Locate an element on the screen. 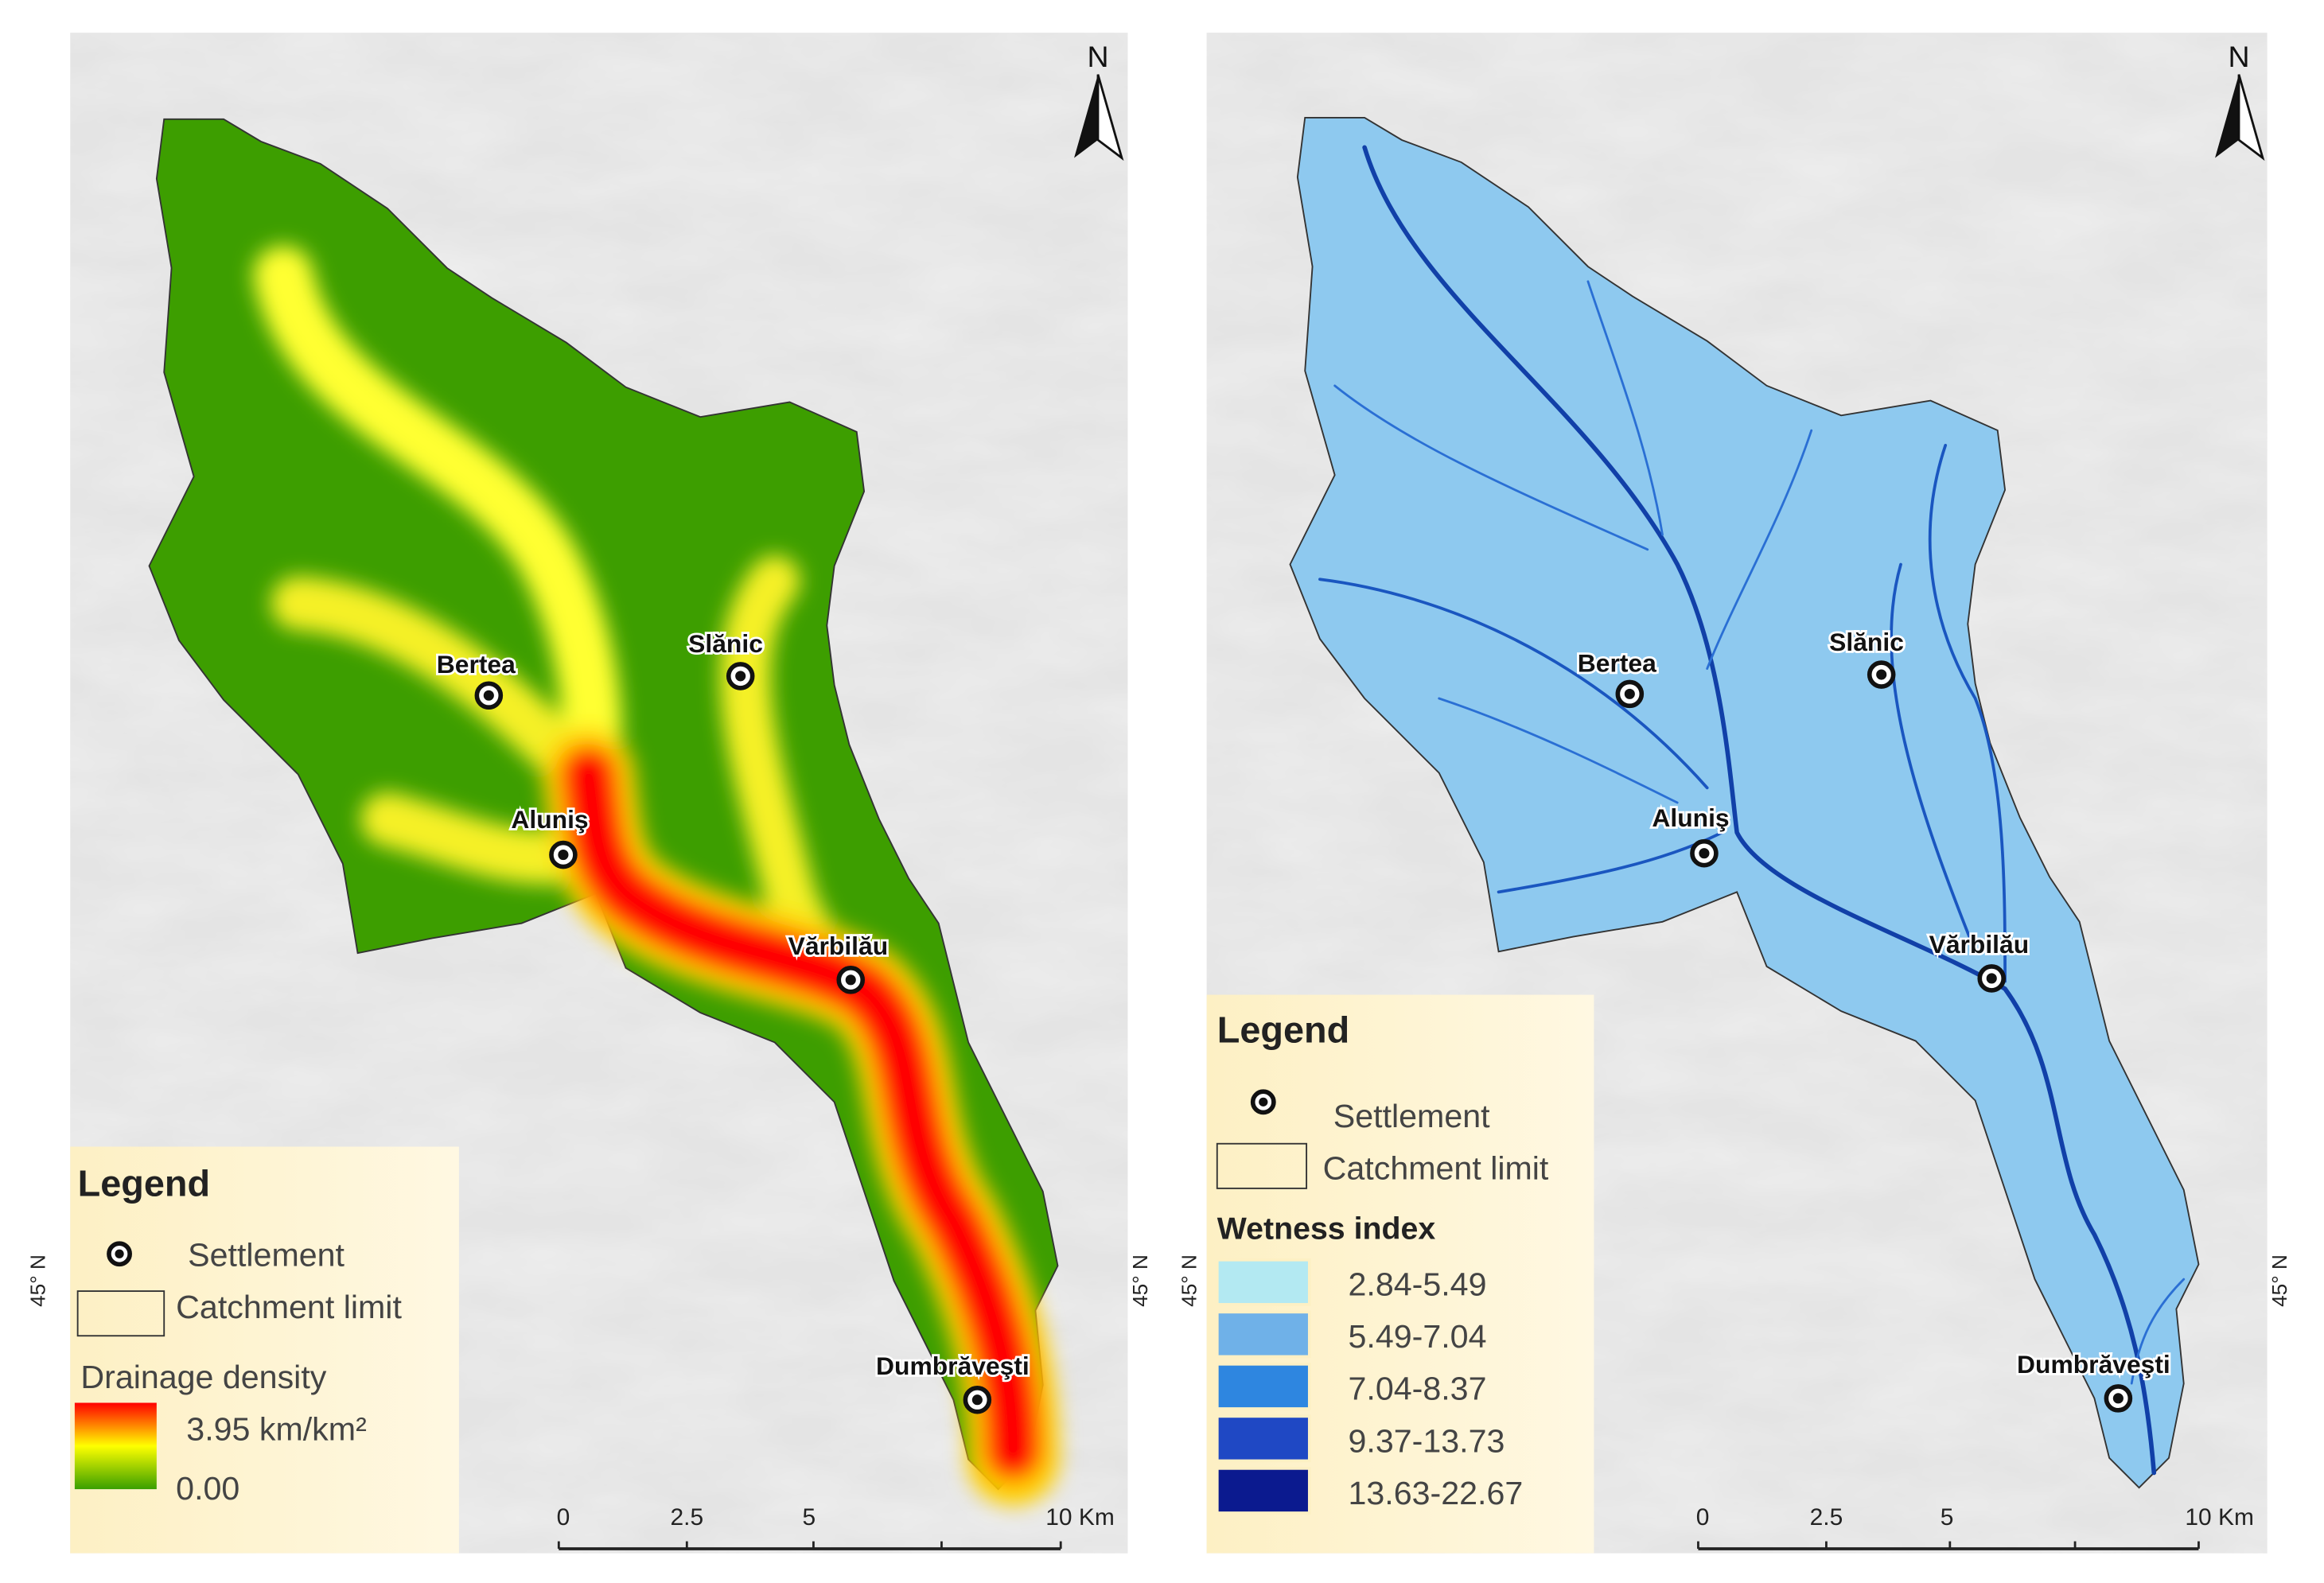 Image resolution: width=2324 pixels, height=1583 pixels. legend-ramp-title: Drainage density is located at coordinates (203, 1377).